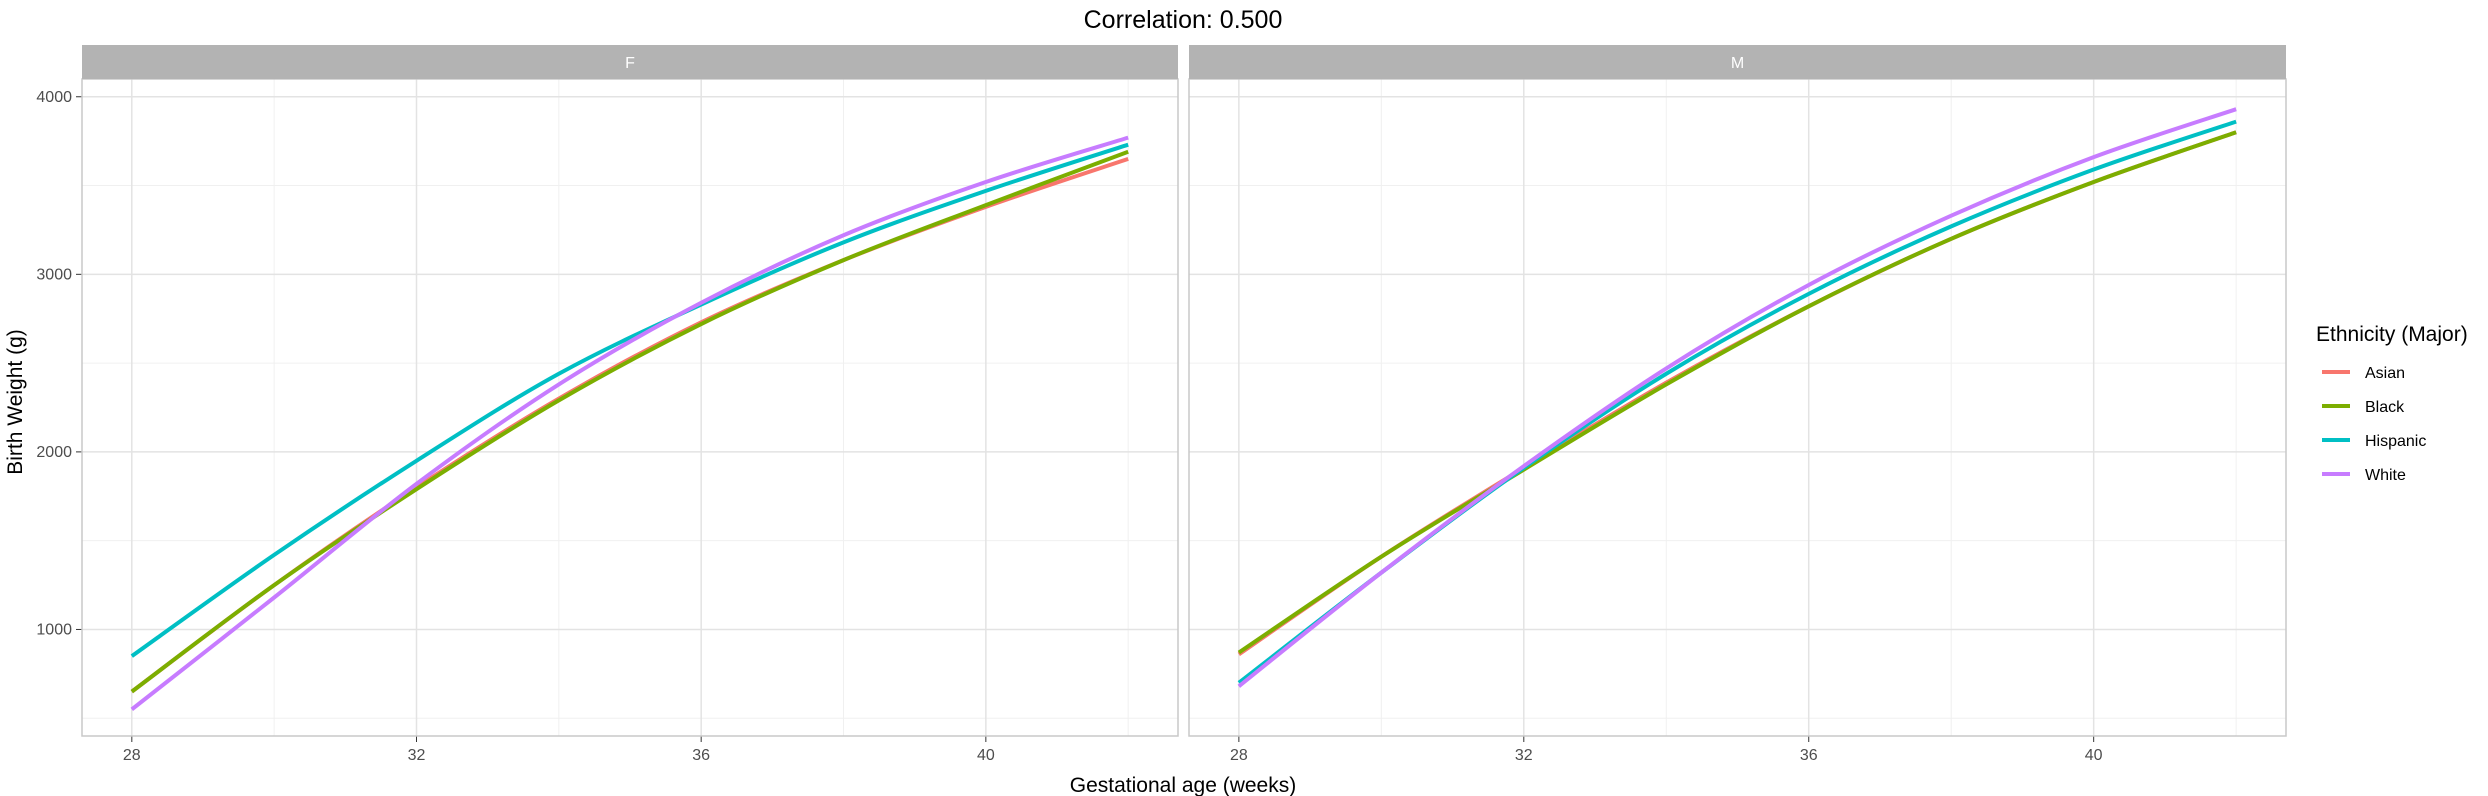  Describe the element at coordinates (54, 97) in the screenshot. I see `y-tick-label: 4000` at that location.